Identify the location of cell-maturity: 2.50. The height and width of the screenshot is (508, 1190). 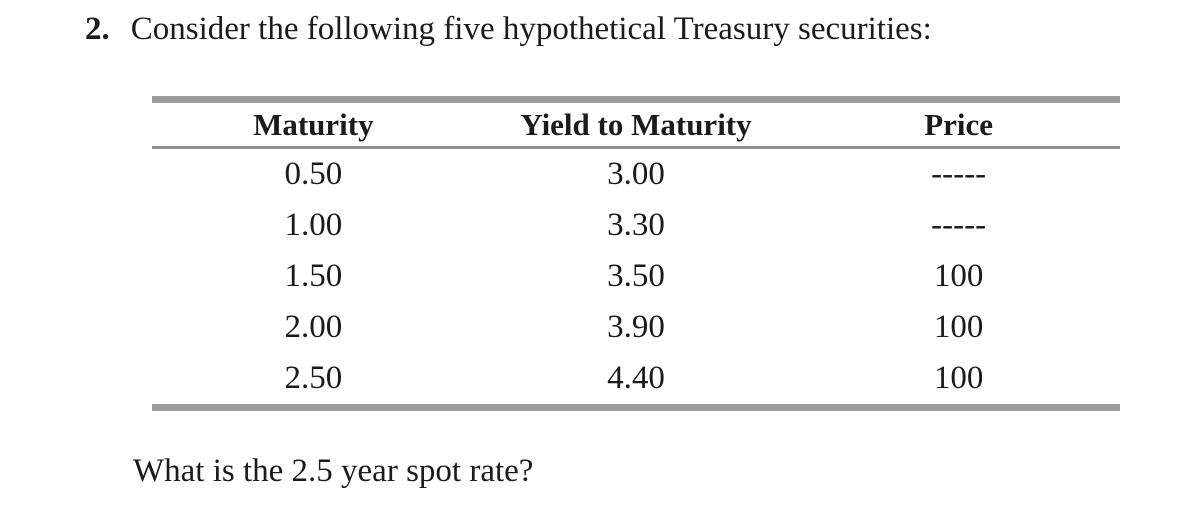
(313, 378).